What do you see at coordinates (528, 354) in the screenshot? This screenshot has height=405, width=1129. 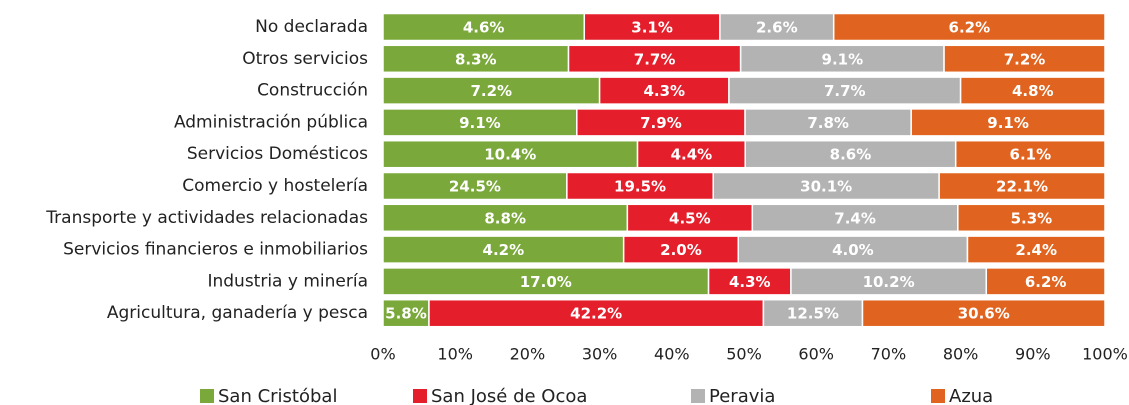 I see `x-tick-label: 20%` at bounding box center [528, 354].